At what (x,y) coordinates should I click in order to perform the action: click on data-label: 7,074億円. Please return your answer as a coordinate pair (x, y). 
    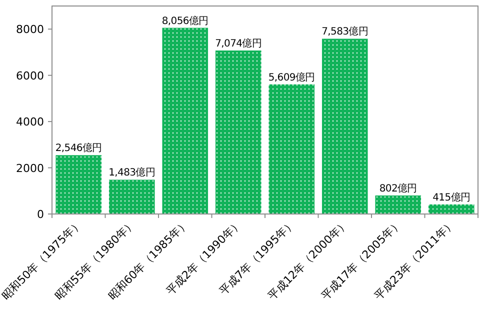
    Looking at the image, I should click on (238, 44).